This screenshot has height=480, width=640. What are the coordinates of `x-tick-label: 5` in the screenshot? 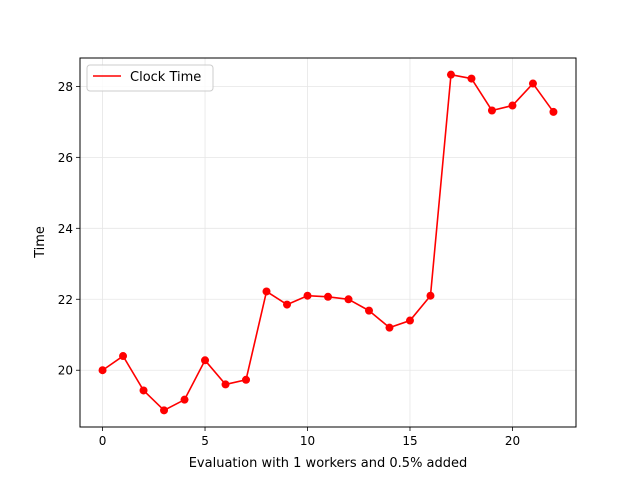 It's located at (205, 441).